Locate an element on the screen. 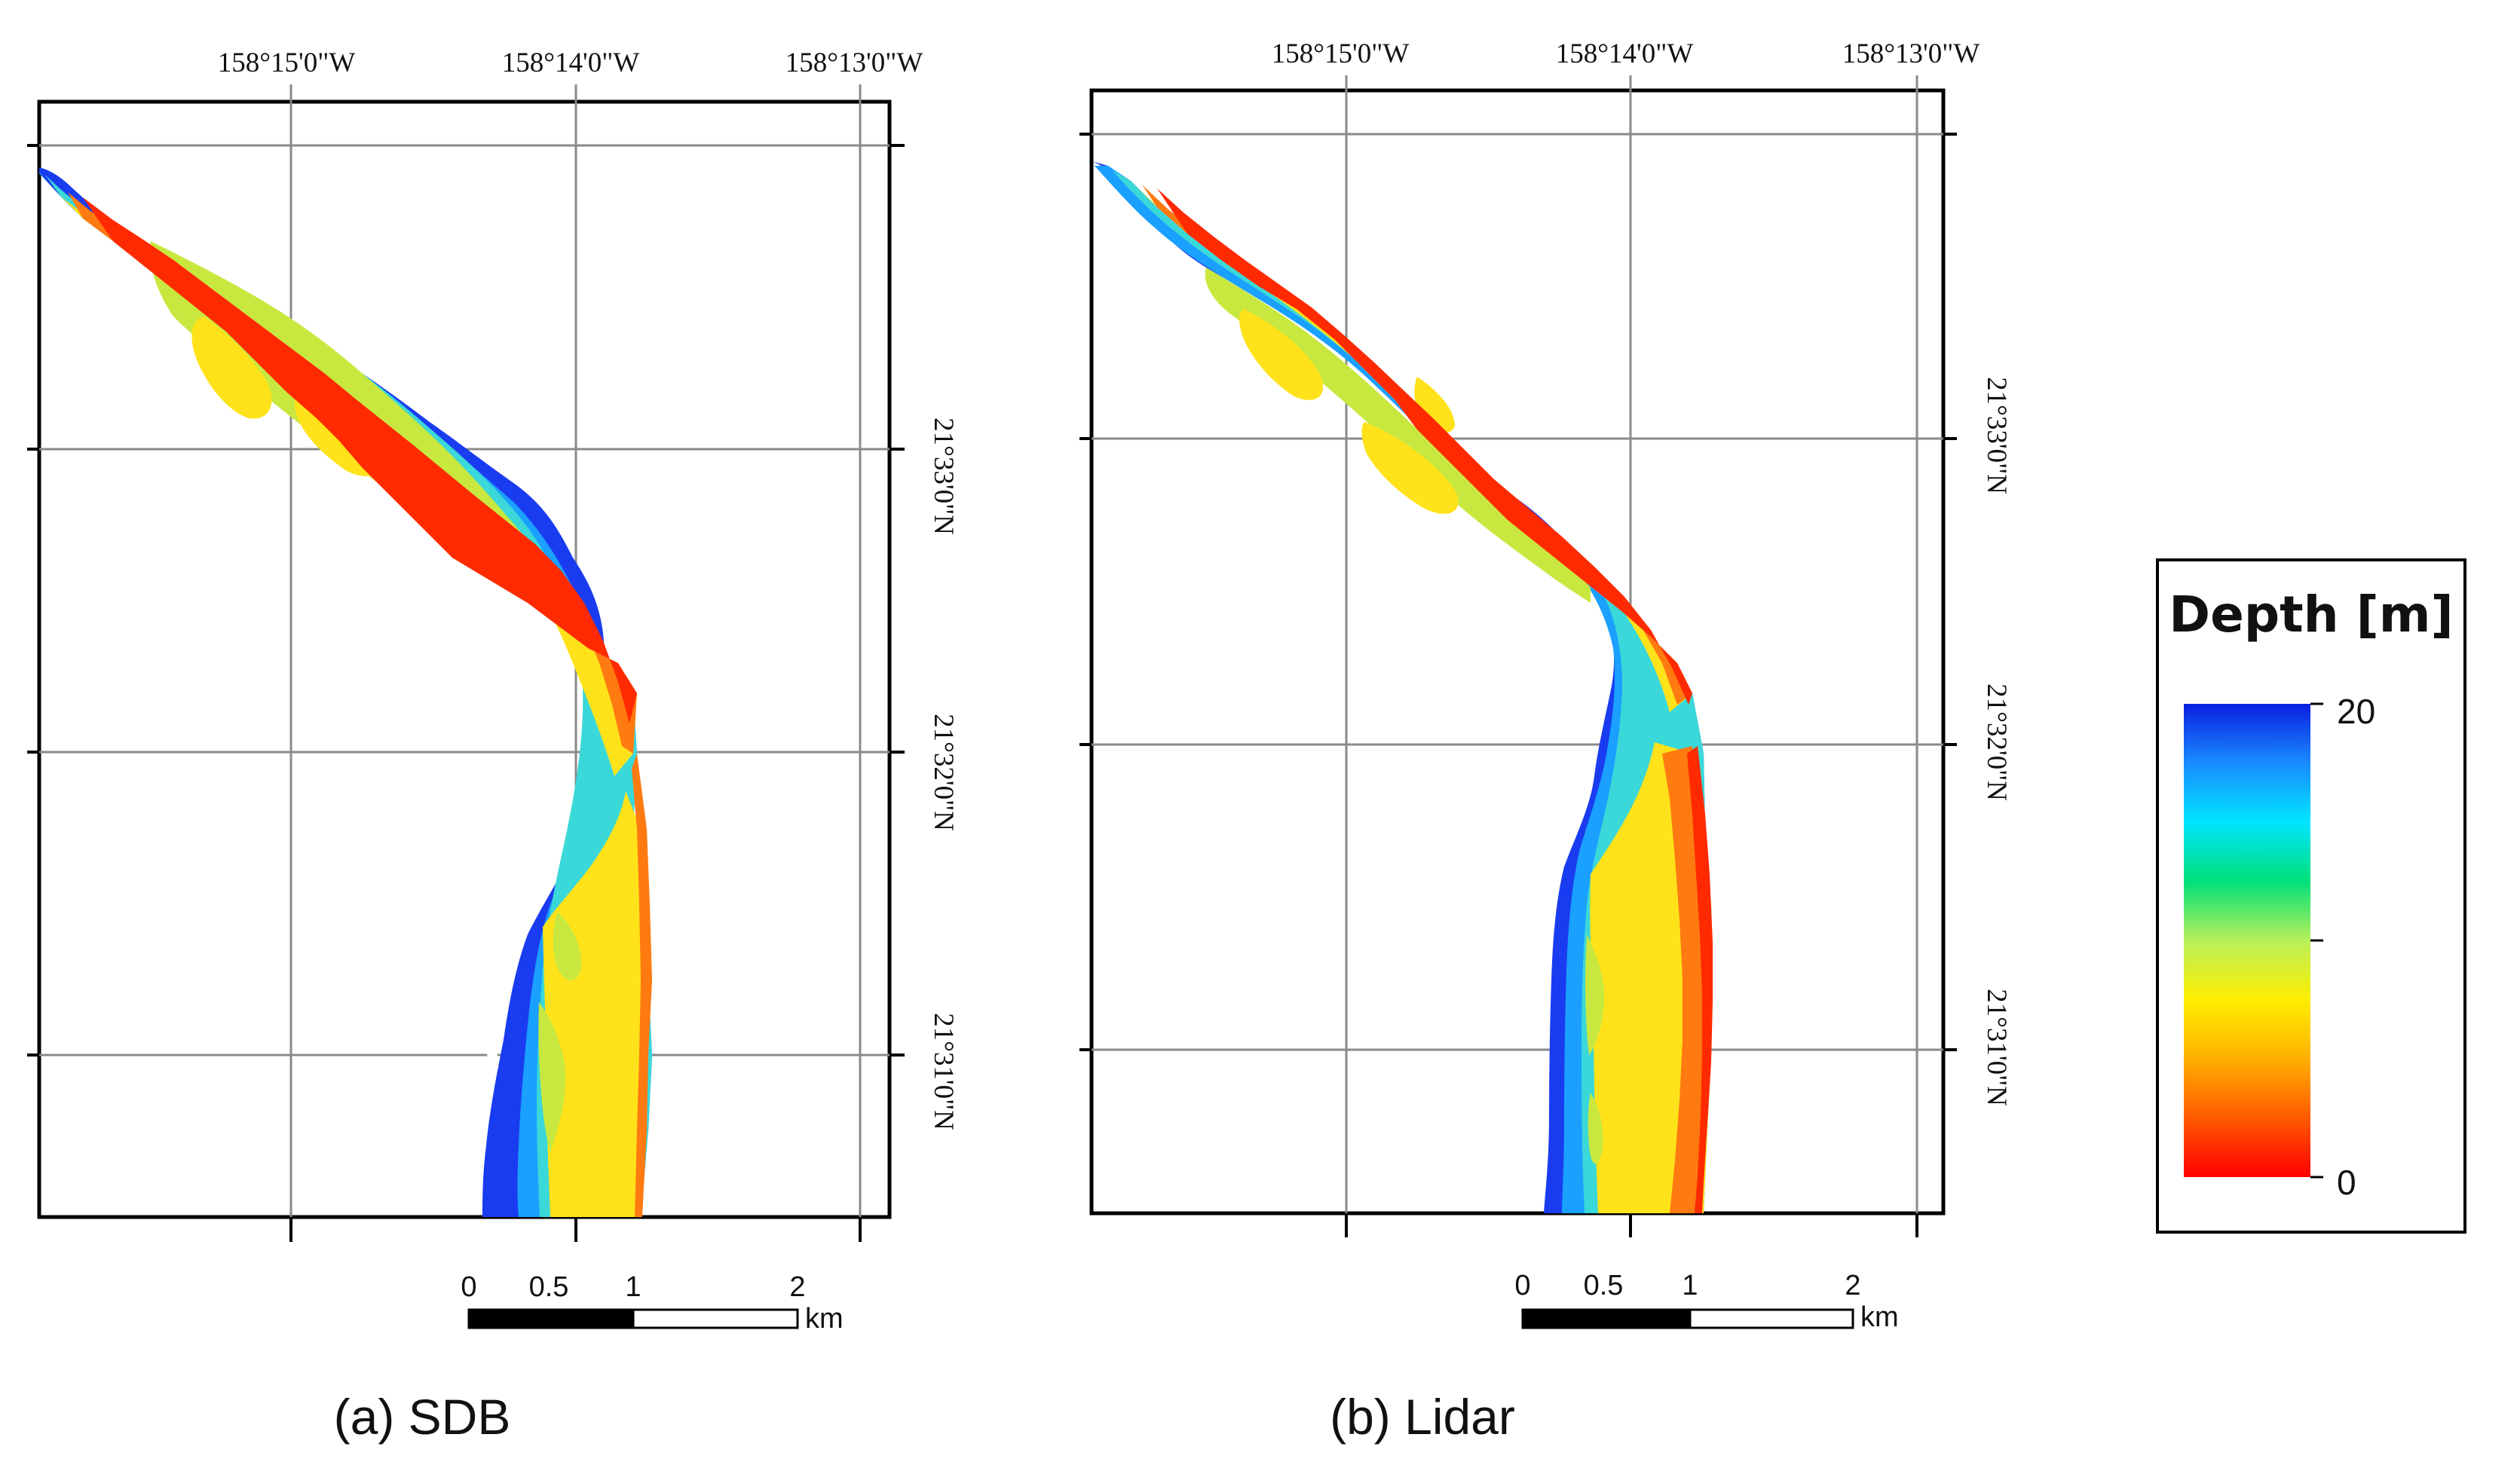  legend-title: Depth [m] is located at coordinates (2311, 615).